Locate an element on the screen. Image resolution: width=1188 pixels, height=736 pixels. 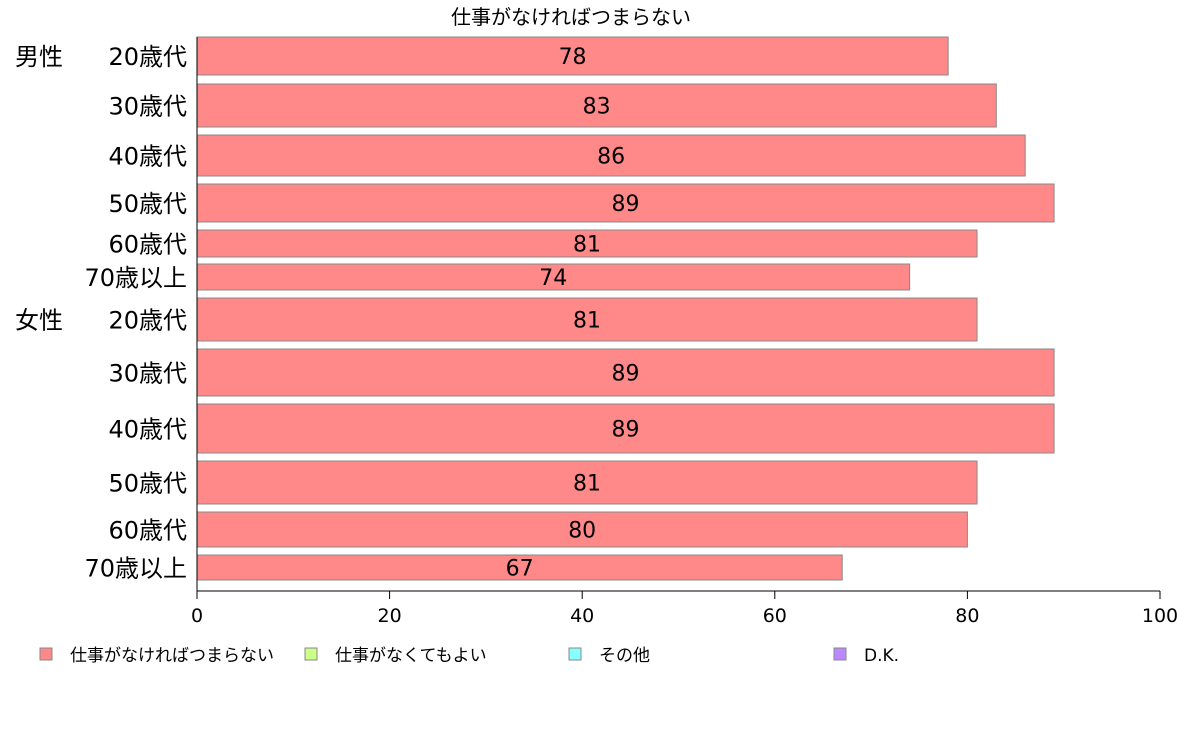
bar-value-label: 80 is located at coordinates (582, 531).